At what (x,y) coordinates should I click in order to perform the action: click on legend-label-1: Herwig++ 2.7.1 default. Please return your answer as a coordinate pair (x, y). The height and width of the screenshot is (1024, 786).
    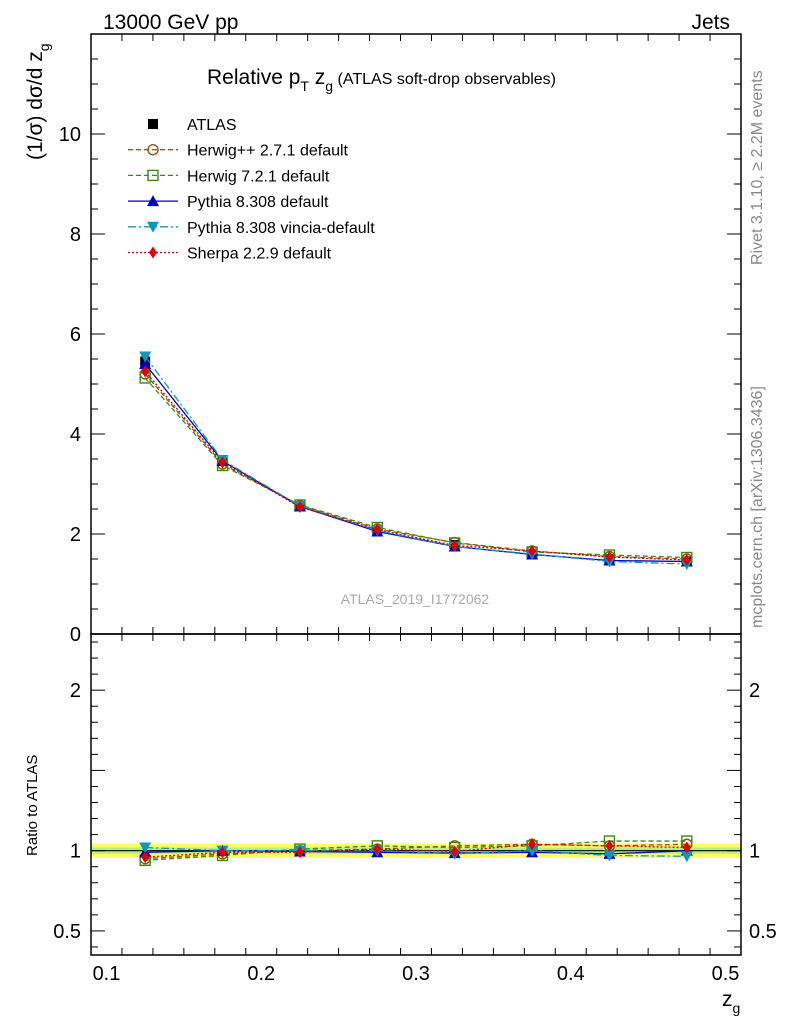
    Looking at the image, I should click on (268, 151).